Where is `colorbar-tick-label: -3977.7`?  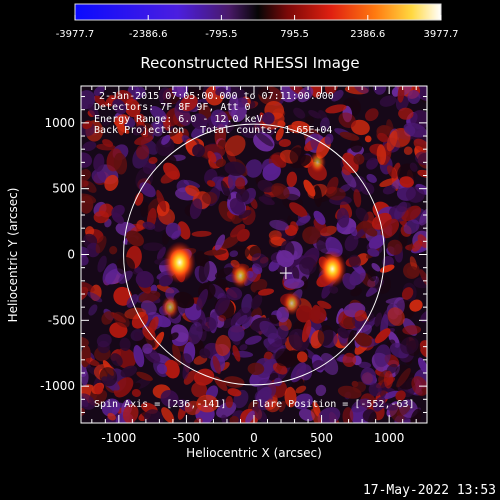
colorbar-tick-label: -3977.7 is located at coordinates (75, 34).